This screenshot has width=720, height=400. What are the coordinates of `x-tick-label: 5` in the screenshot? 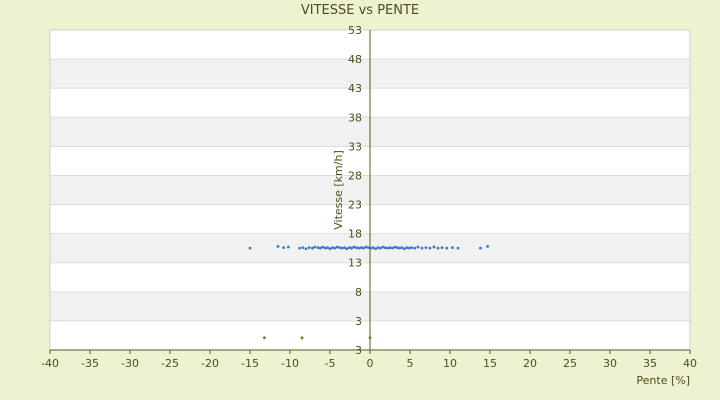 It's located at (410, 363).